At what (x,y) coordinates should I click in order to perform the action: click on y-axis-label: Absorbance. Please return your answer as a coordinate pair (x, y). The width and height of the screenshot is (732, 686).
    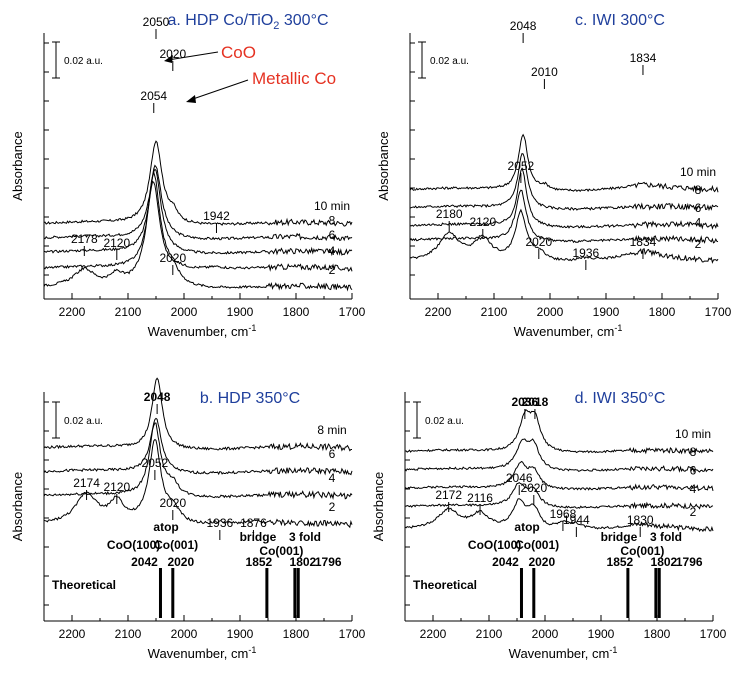
    Looking at the image, I should click on (378, 506).